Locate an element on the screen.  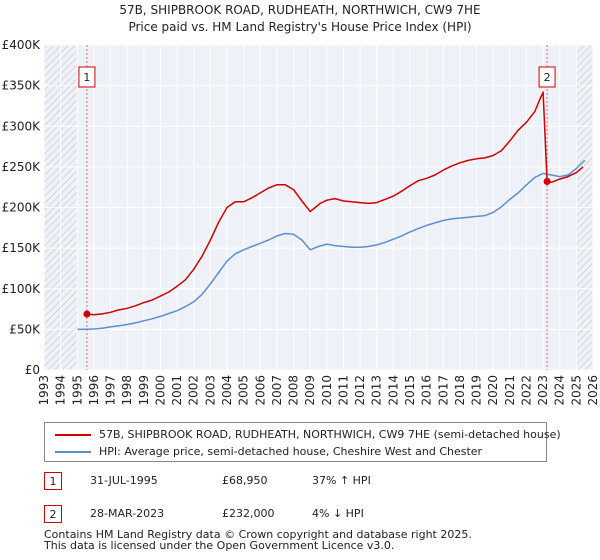
x-tick-label: 2007 is located at coordinates (277, 390).